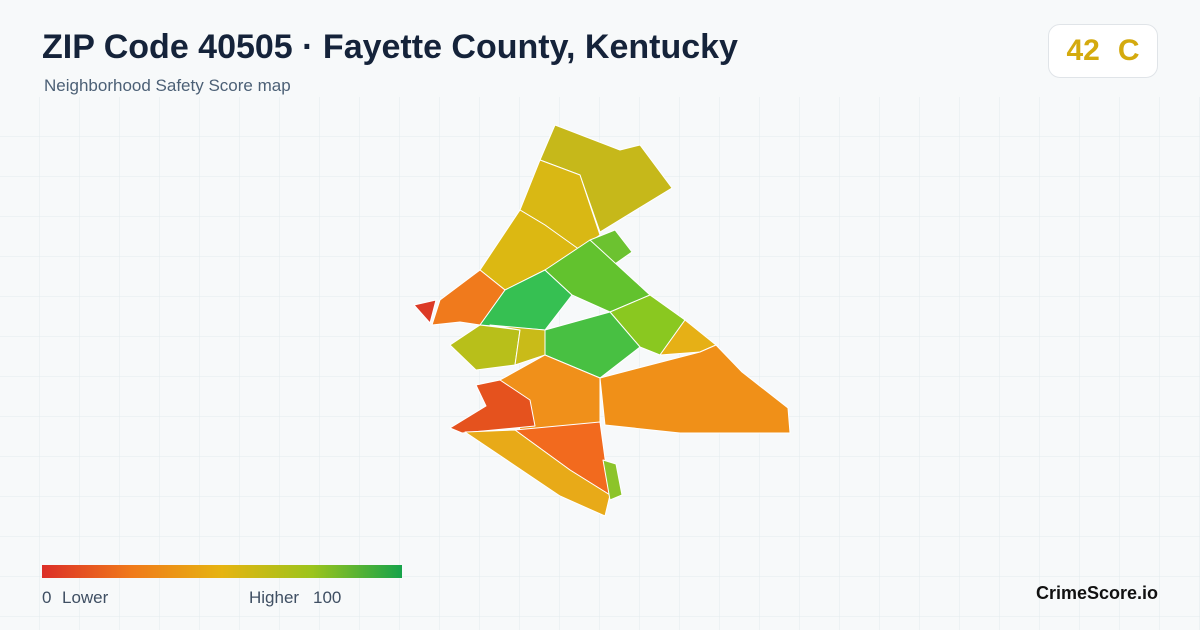  I want to click on legend-min: 0, so click(47, 597).